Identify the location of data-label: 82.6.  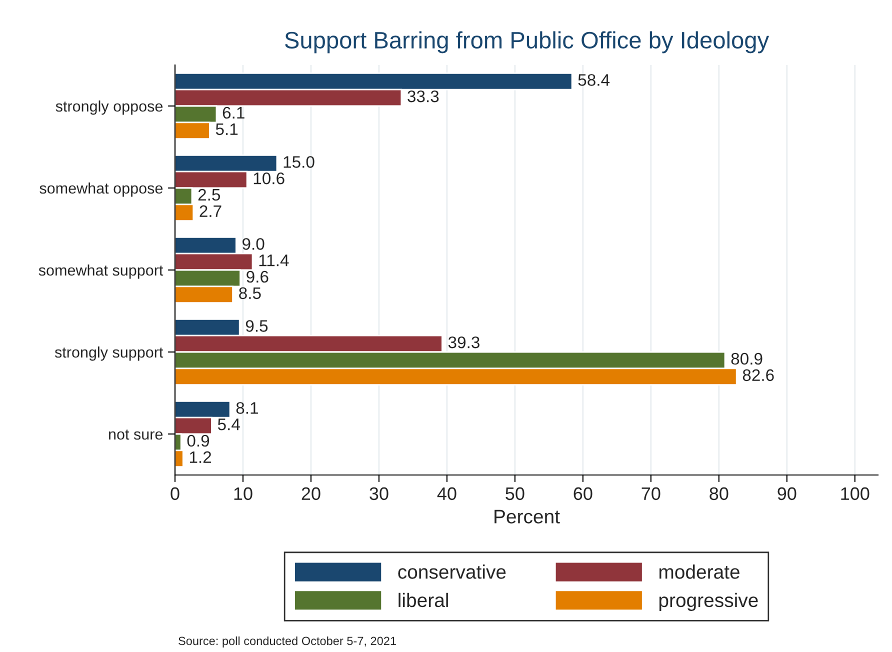
(758, 375).